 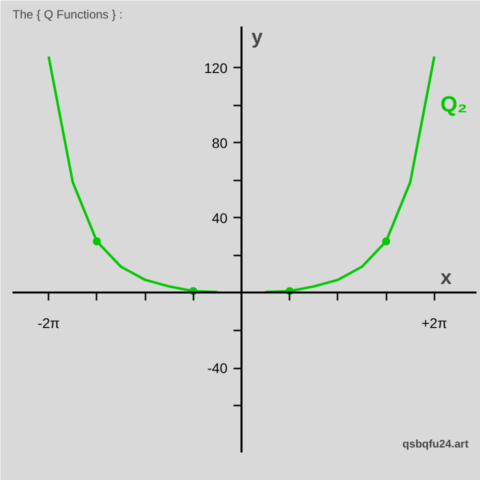 What do you see at coordinates (49, 322) in the screenshot?
I see `x-tick-label: -2π` at bounding box center [49, 322].